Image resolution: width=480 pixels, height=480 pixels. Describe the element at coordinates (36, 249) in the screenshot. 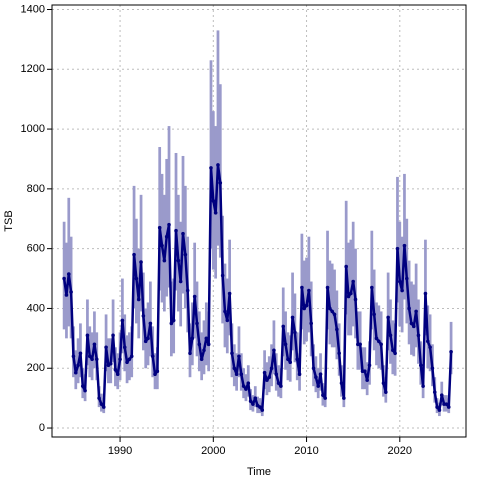

I see `y-tick-label: 600` at that location.